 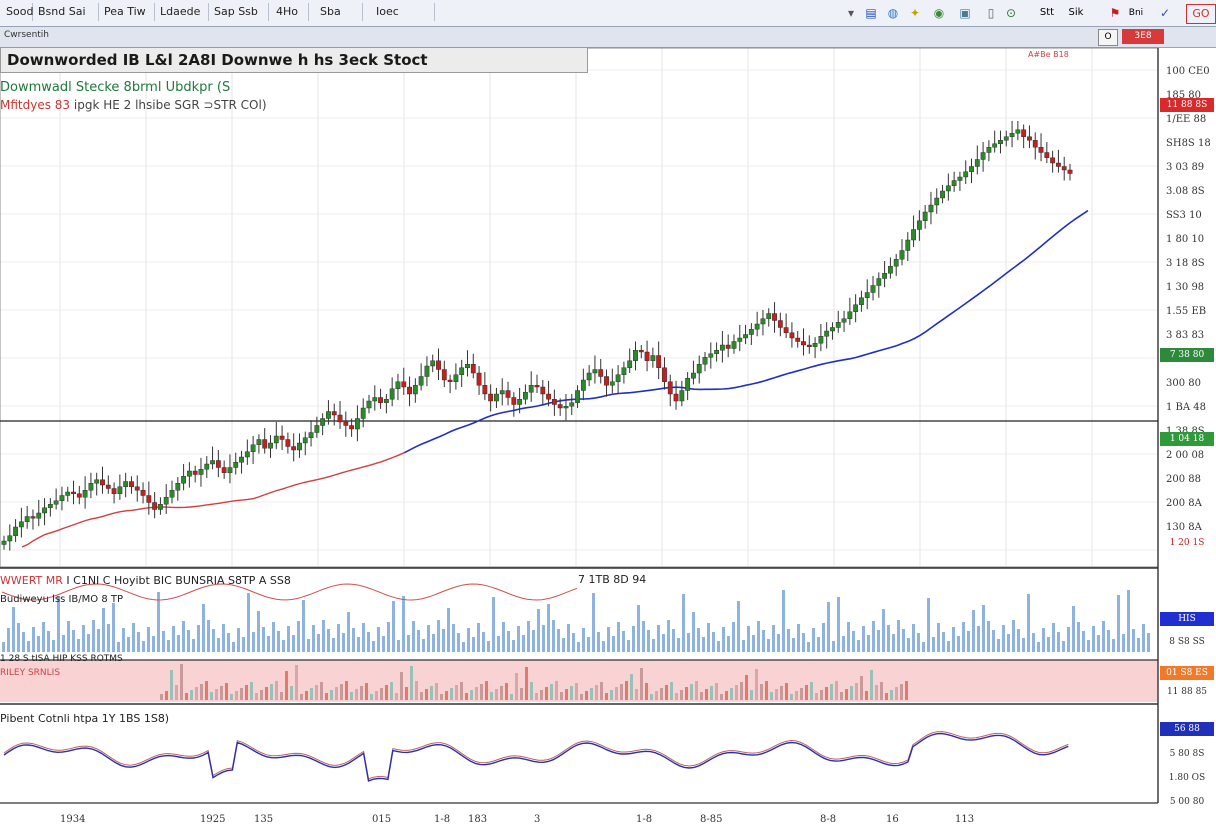 What do you see at coordinates (290, 12) in the screenshot?
I see `toolbar-button-6: 4Ho` at bounding box center [290, 12].